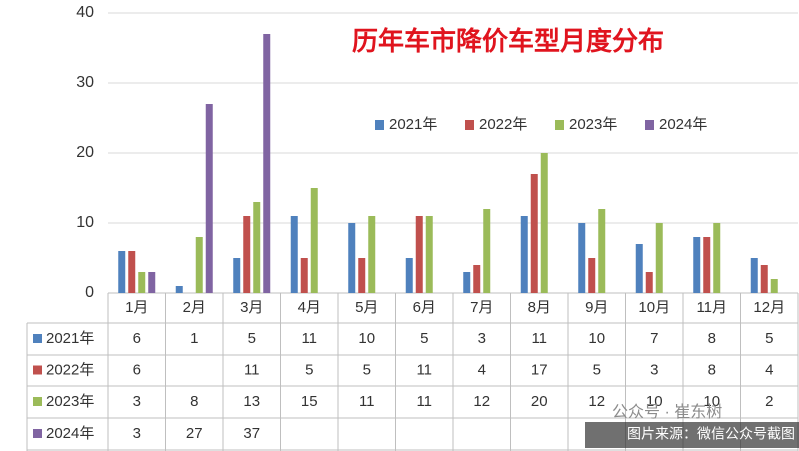  What do you see at coordinates (769, 307) in the screenshot?
I see `x-tick-label: 12月` at bounding box center [769, 307].